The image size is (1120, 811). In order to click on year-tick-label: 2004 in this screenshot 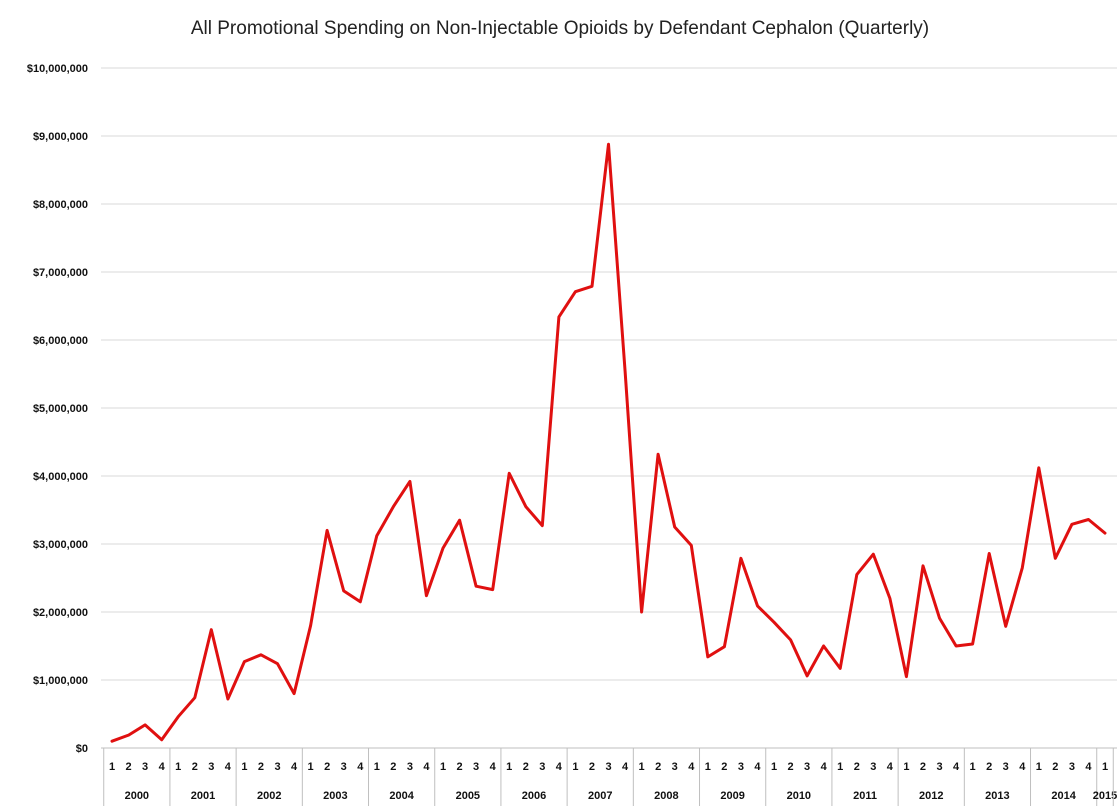, I will do `click(401, 796)`.